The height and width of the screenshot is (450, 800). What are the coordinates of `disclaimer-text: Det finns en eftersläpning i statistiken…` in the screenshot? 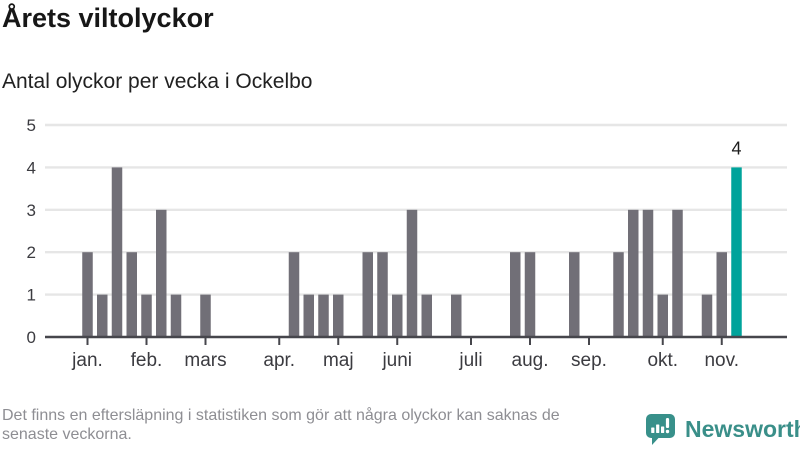 It's located at (281, 425).